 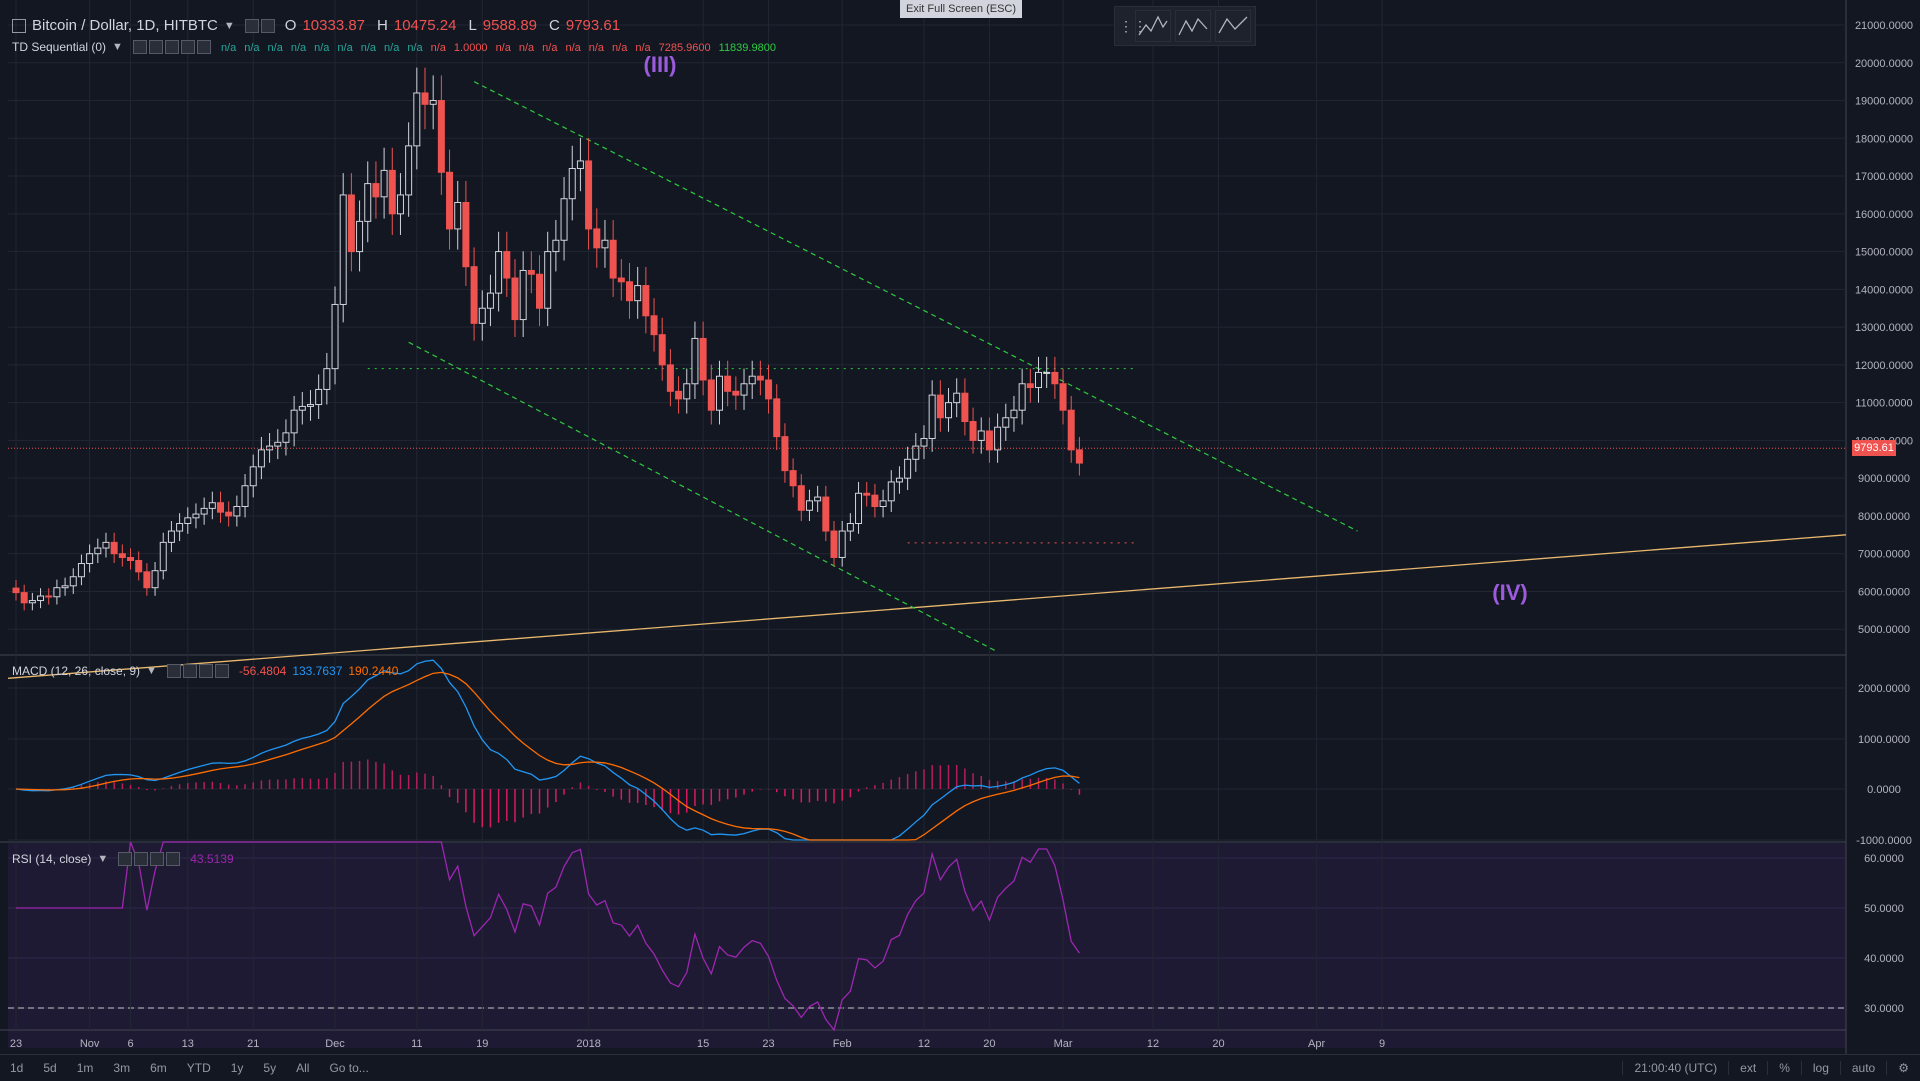 I want to click on drawing-toolbar: ⋮⋮, so click(x=1185, y=26).